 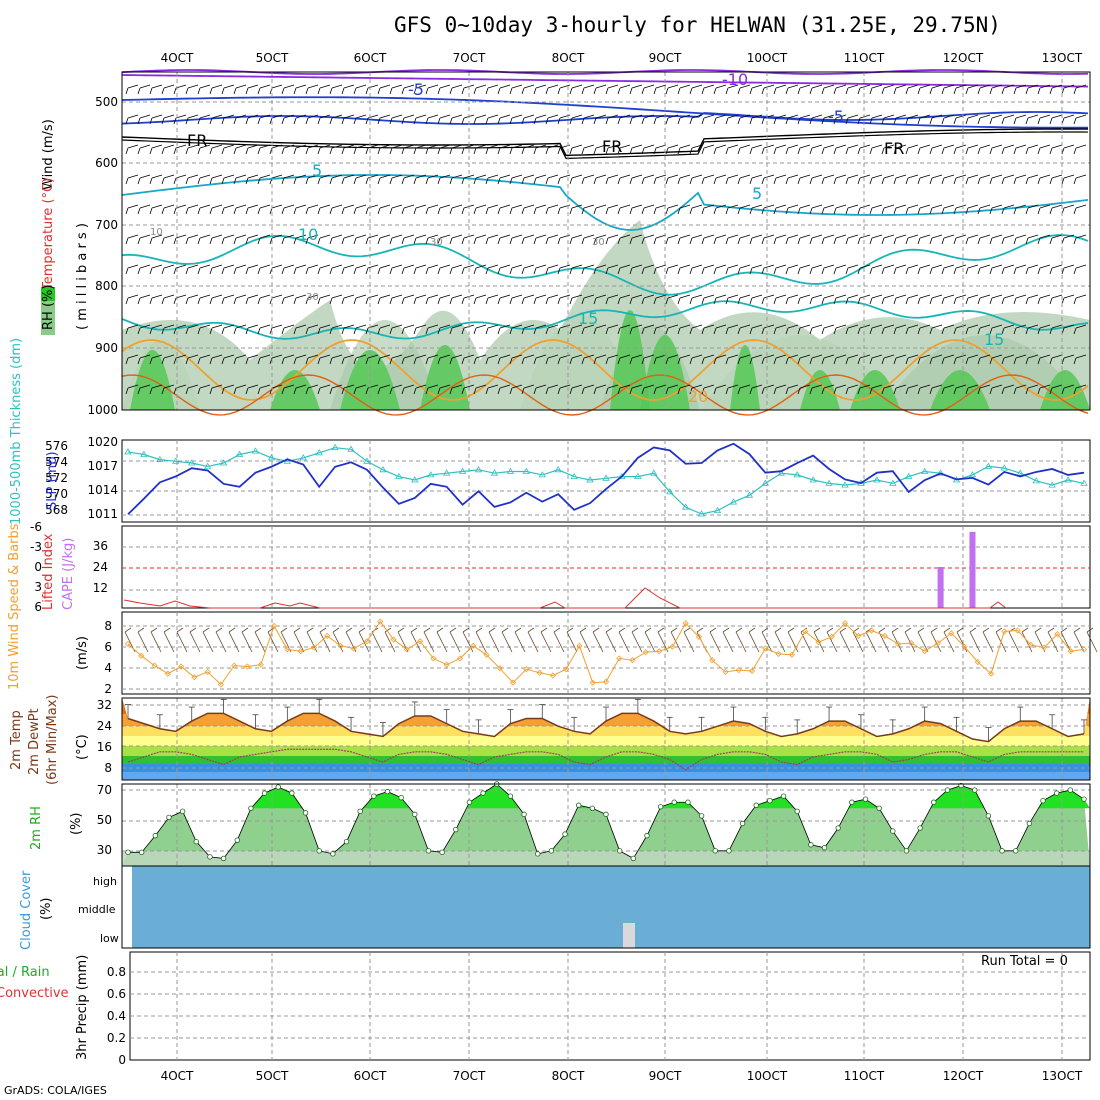 I want to click on y-tick-label: 0, so click(x=38, y=567).